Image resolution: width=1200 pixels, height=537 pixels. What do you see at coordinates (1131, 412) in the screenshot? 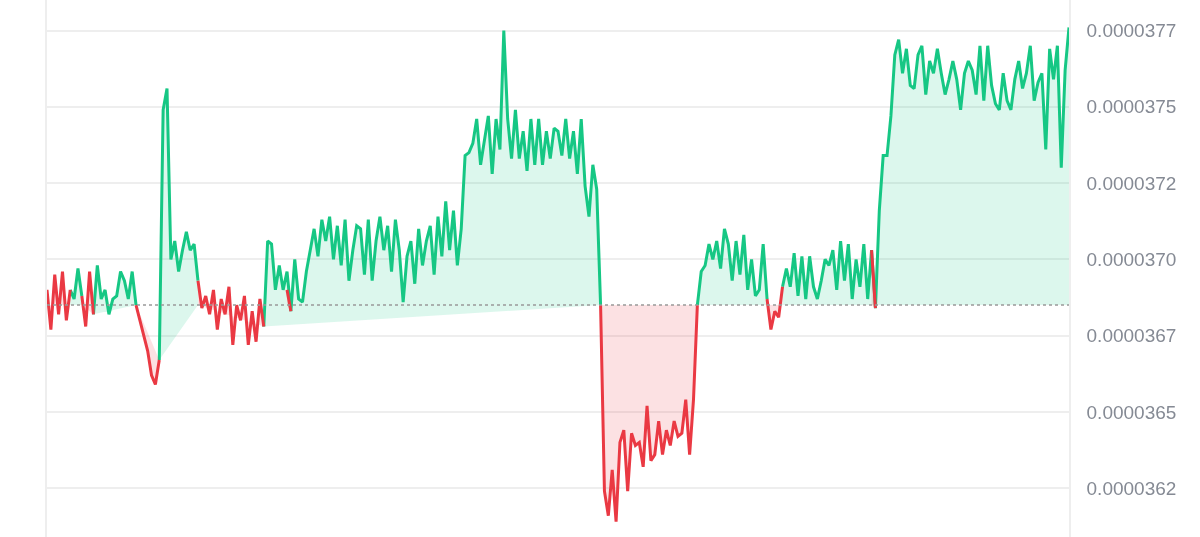
I see `y-tick-label: 0.0000365` at bounding box center [1131, 412].